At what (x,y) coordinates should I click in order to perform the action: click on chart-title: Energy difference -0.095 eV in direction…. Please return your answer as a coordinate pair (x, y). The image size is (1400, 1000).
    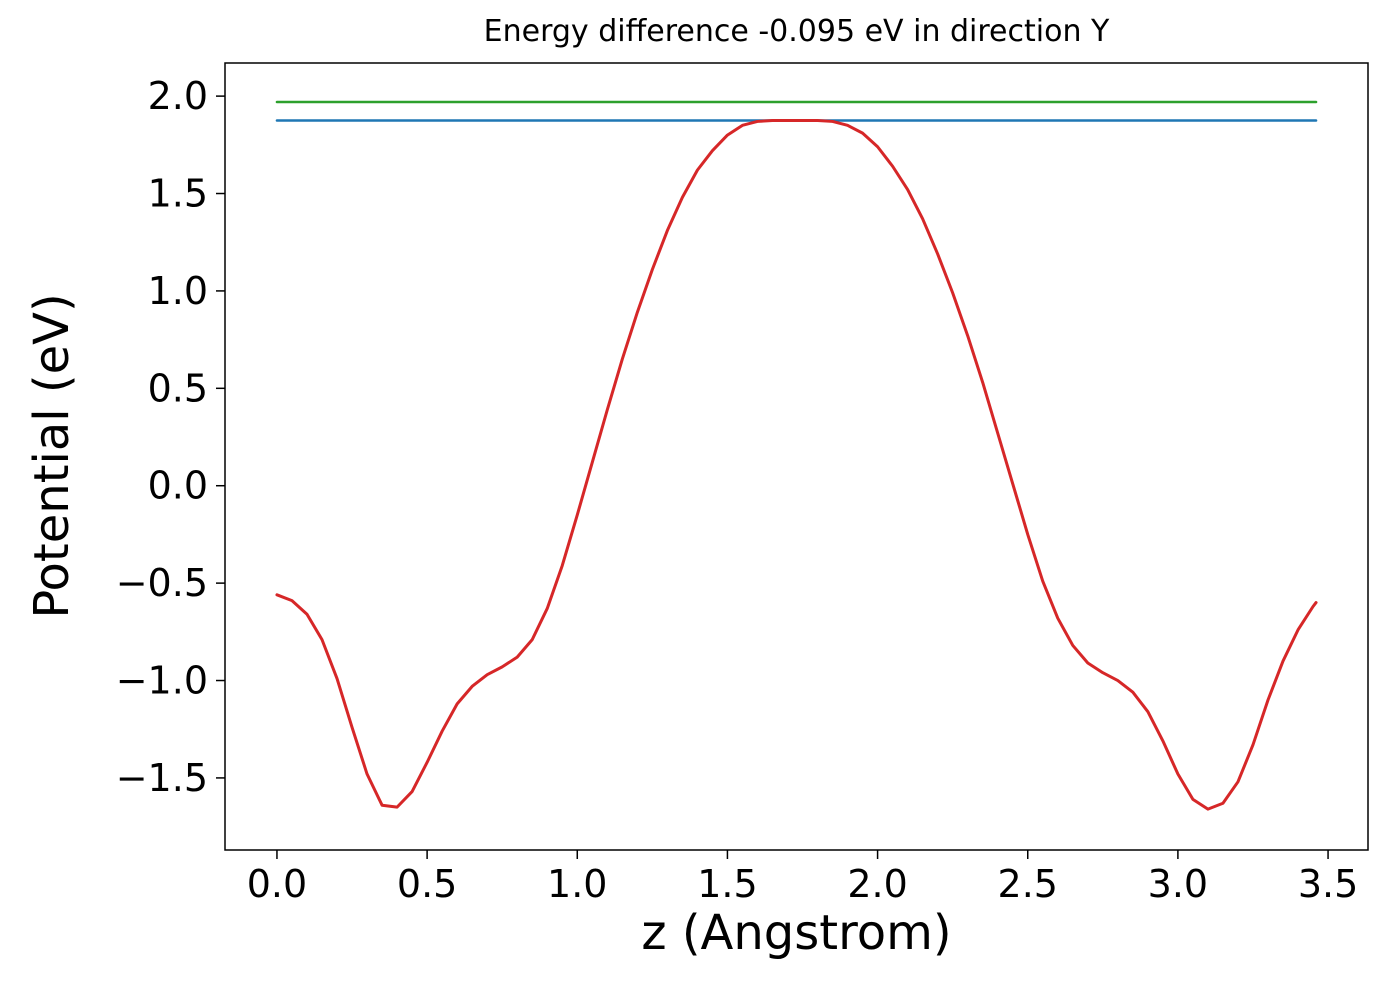
    Looking at the image, I should click on (796, 31).